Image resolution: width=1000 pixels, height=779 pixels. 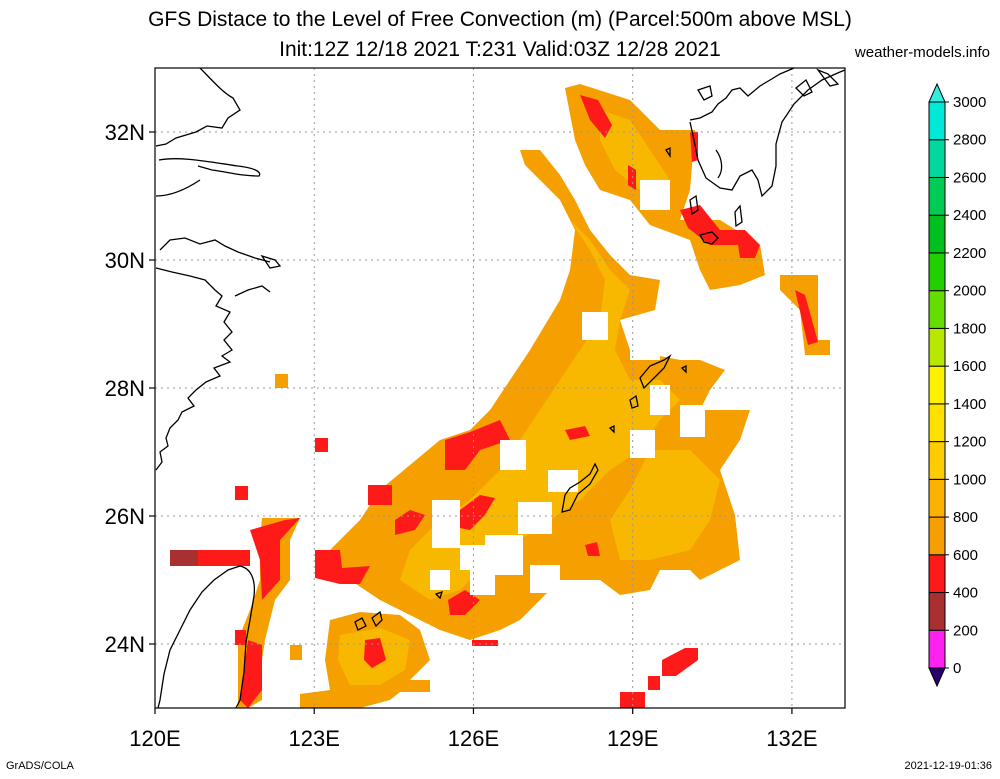 What do you see at coordinates (937, 92) in the screenshot?
I see `colorbar-top-arrow` at bounding box center [937, 92].